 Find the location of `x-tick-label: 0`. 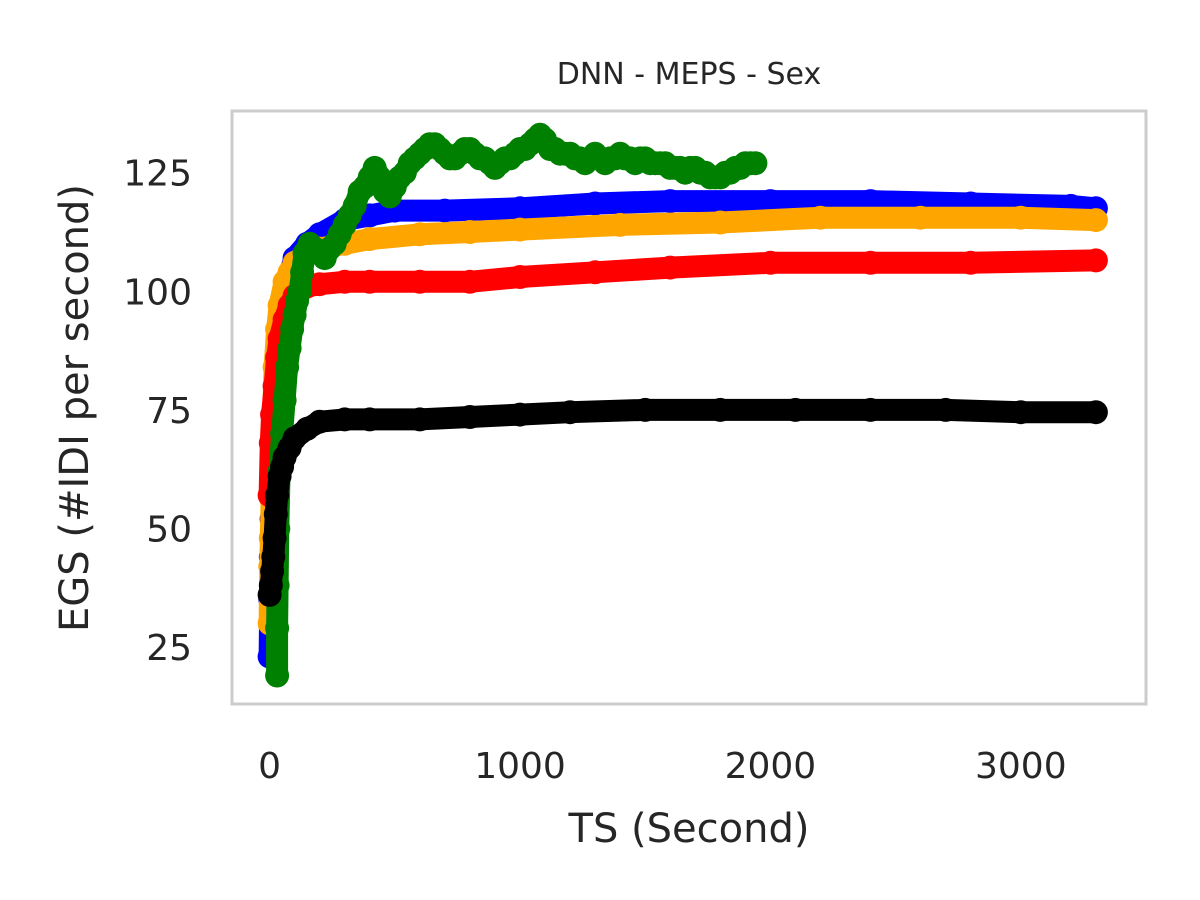

x-tick-label: 0 is located at coordinates (269, 766).